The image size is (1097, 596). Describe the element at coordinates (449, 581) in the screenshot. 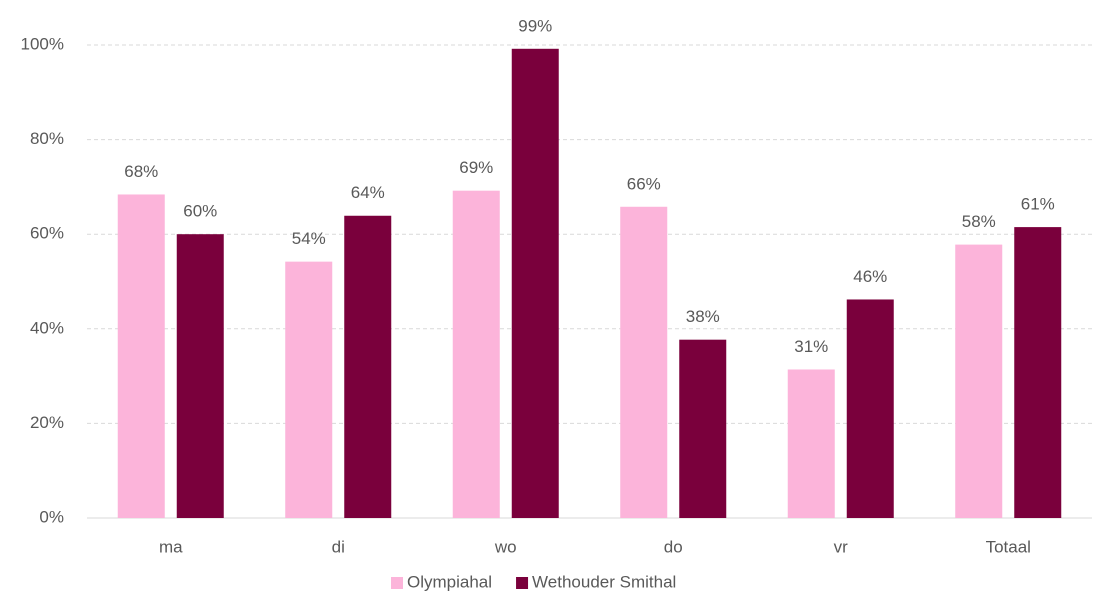

I see `legend-label: Olympiahal` at that location.